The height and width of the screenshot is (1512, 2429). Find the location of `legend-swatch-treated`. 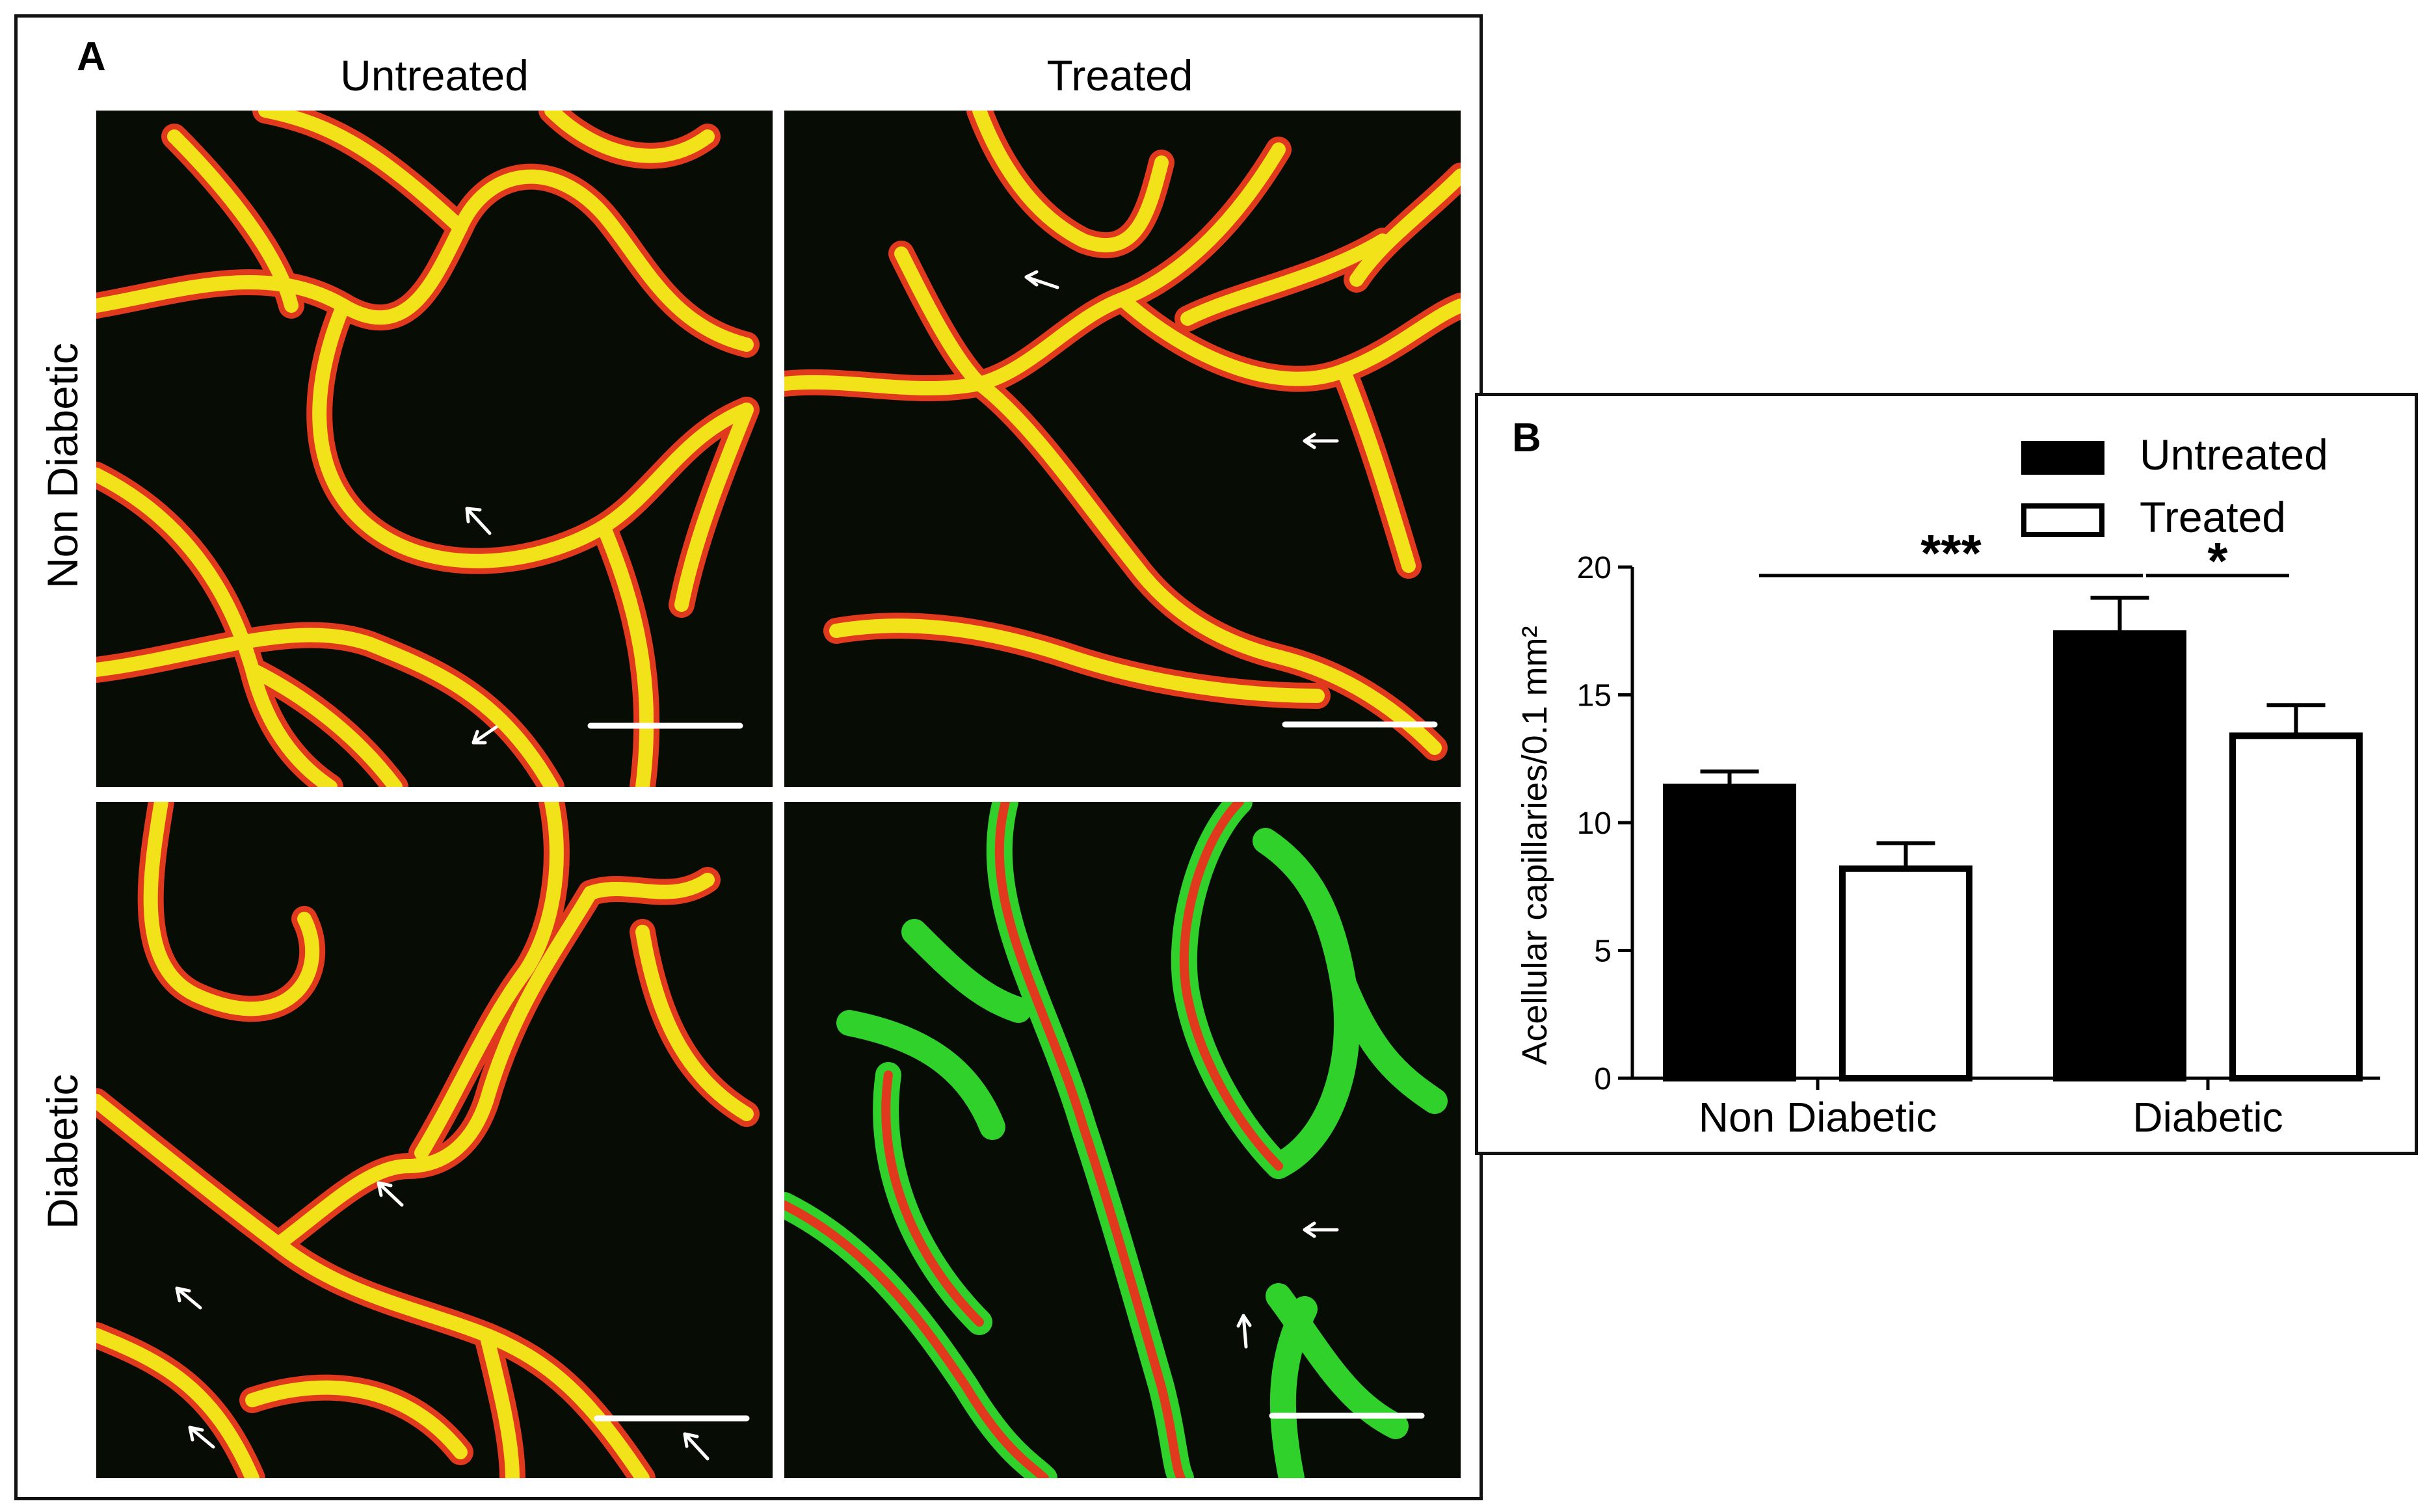

legend-swatch-treated is located at coordinates (2062, 520).